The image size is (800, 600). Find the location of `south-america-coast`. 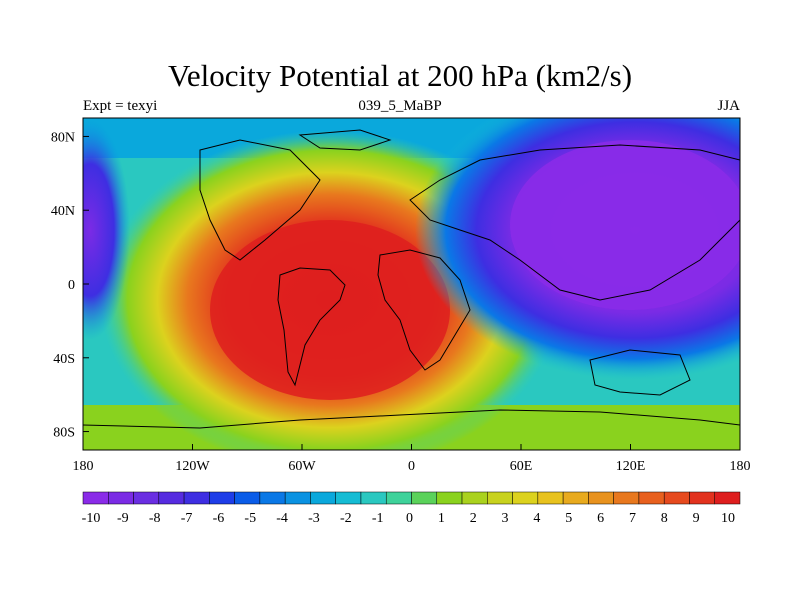

south-america-coast is located at coordinates (311, 327).